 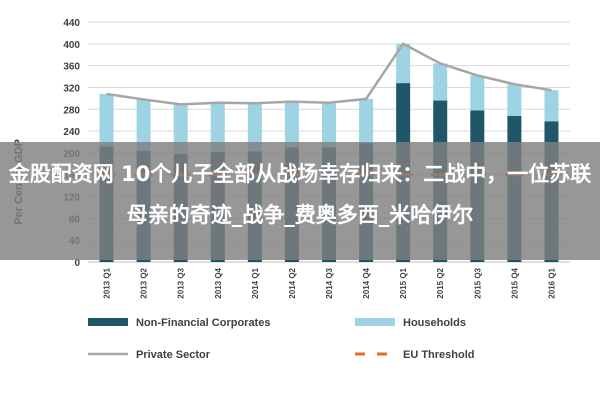 What do you see at coordinates (292, 282) in the screenshot?
I see `x-tick-label: 2014 Q2` at bounding box center [292, 282].